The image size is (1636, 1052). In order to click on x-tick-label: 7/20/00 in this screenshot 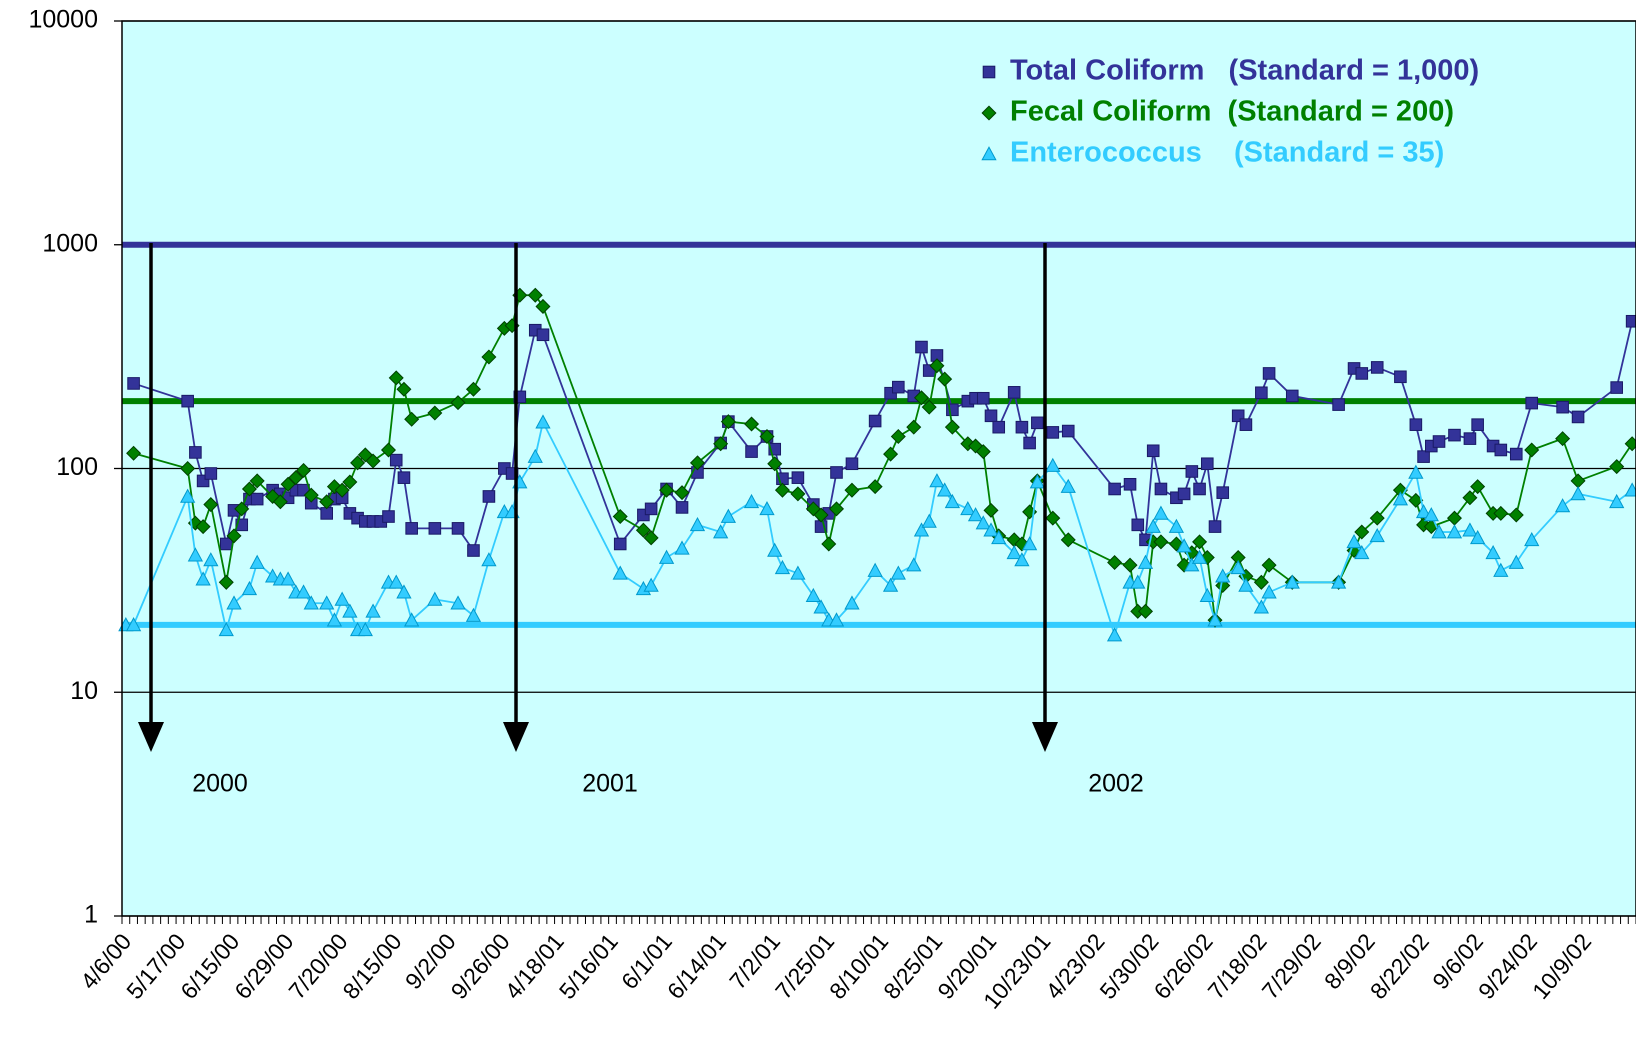, I will do `click(317, 966)`.